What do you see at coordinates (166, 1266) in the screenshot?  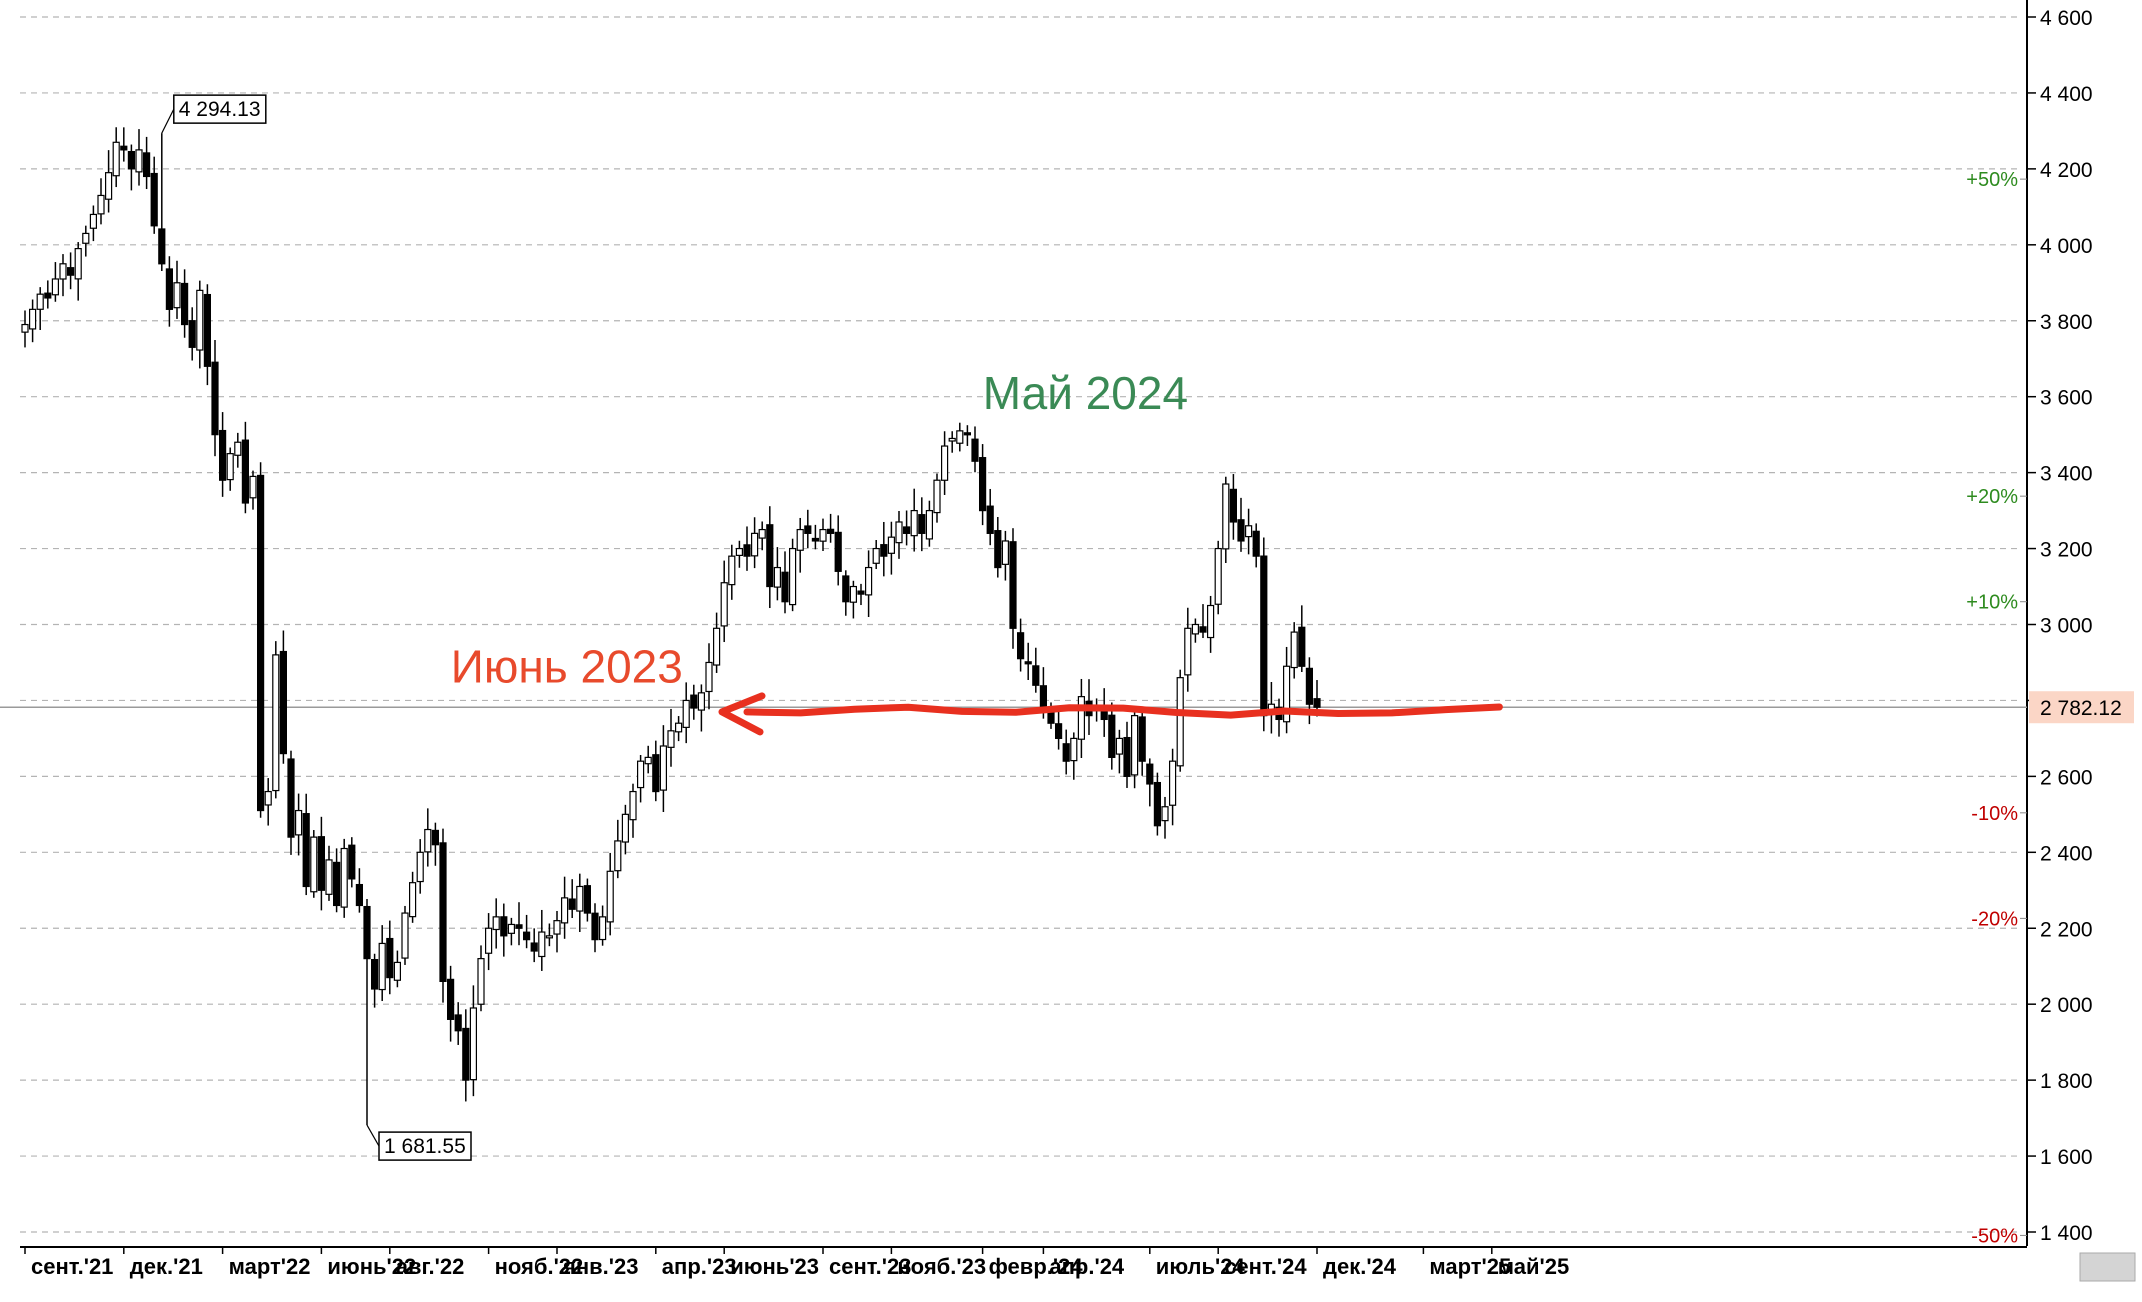 I see `x-tick-label: дек.'21` at bounding box center [166, 1266].